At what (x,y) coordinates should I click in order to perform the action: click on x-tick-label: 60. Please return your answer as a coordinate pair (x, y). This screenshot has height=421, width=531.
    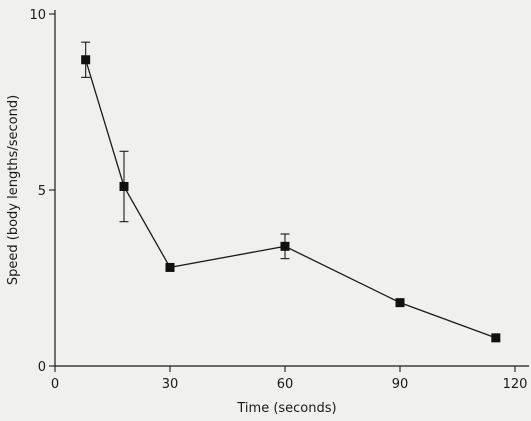
    Looking at the image, I should click on (285, 384).